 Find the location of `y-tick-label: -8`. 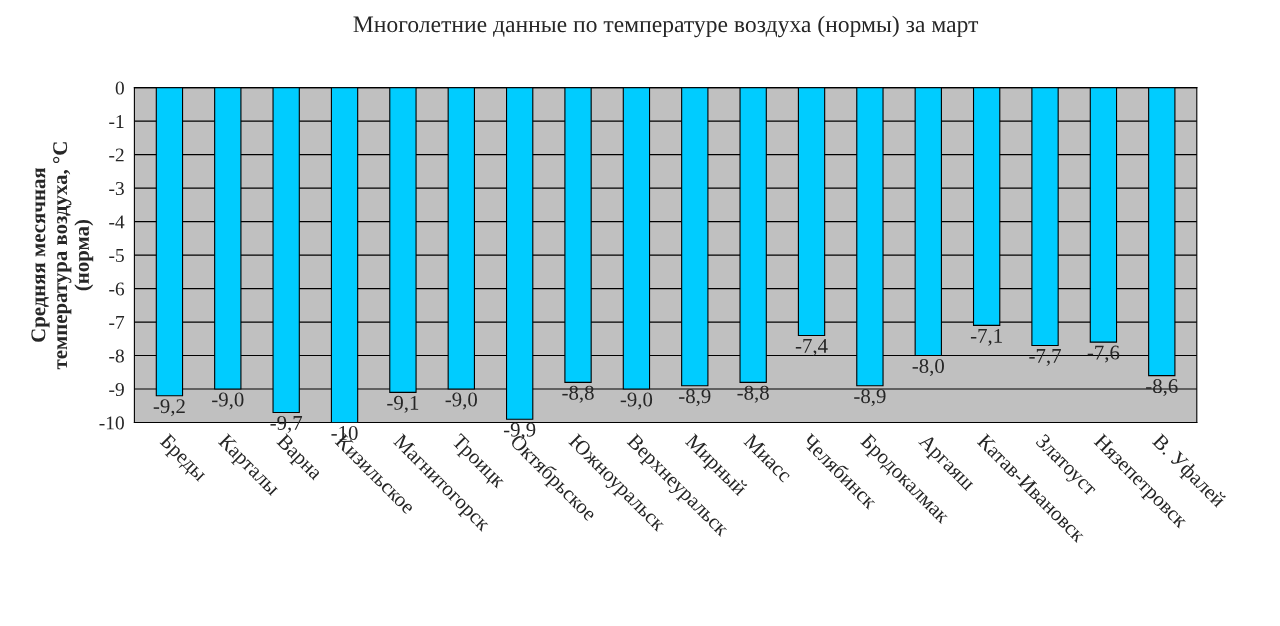

y-tick-label: -8 is located at coordinates (116, 356).